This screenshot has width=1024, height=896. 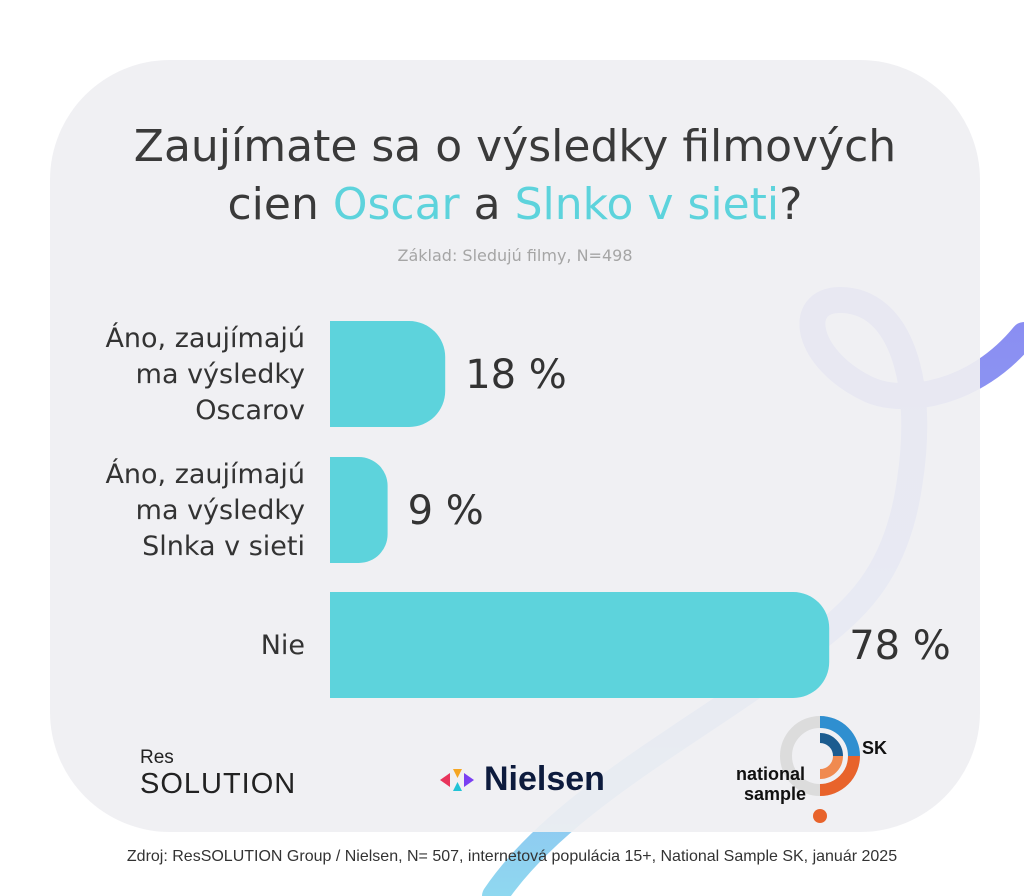 What do you see at coordinates (218, 784) in the screenshot?
I see `ressolution-logo-solution: SOLUTION` at bounding box center [218, 784].